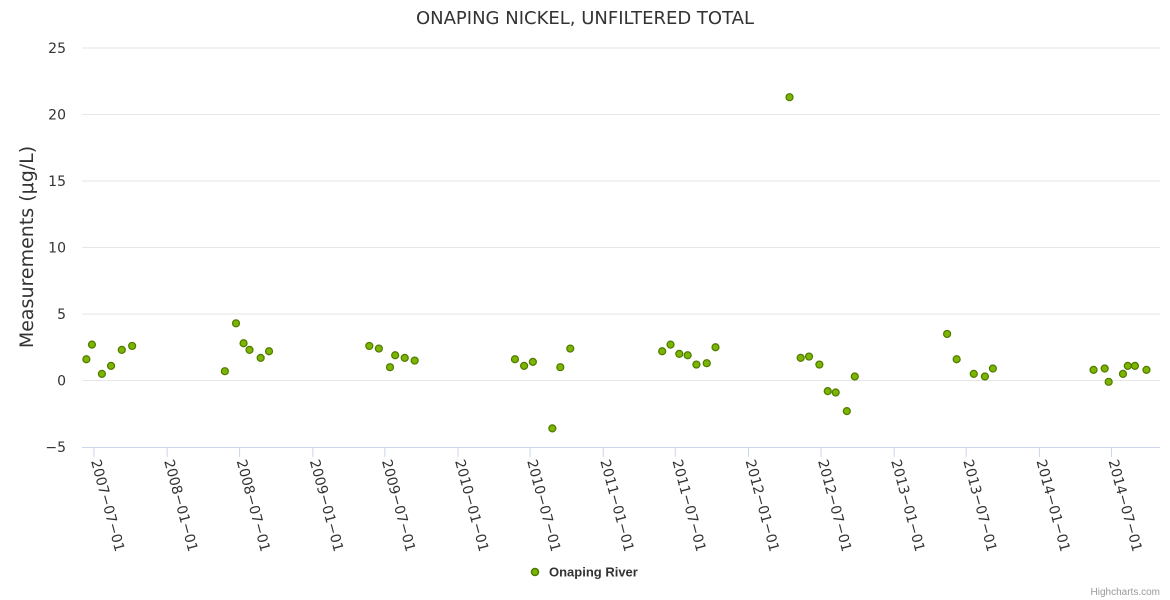  What do you see at coordinates (688, 506) in the screenshot?
I see `x-tick-label: 2011−07−01` at bounding box center [688, 506].